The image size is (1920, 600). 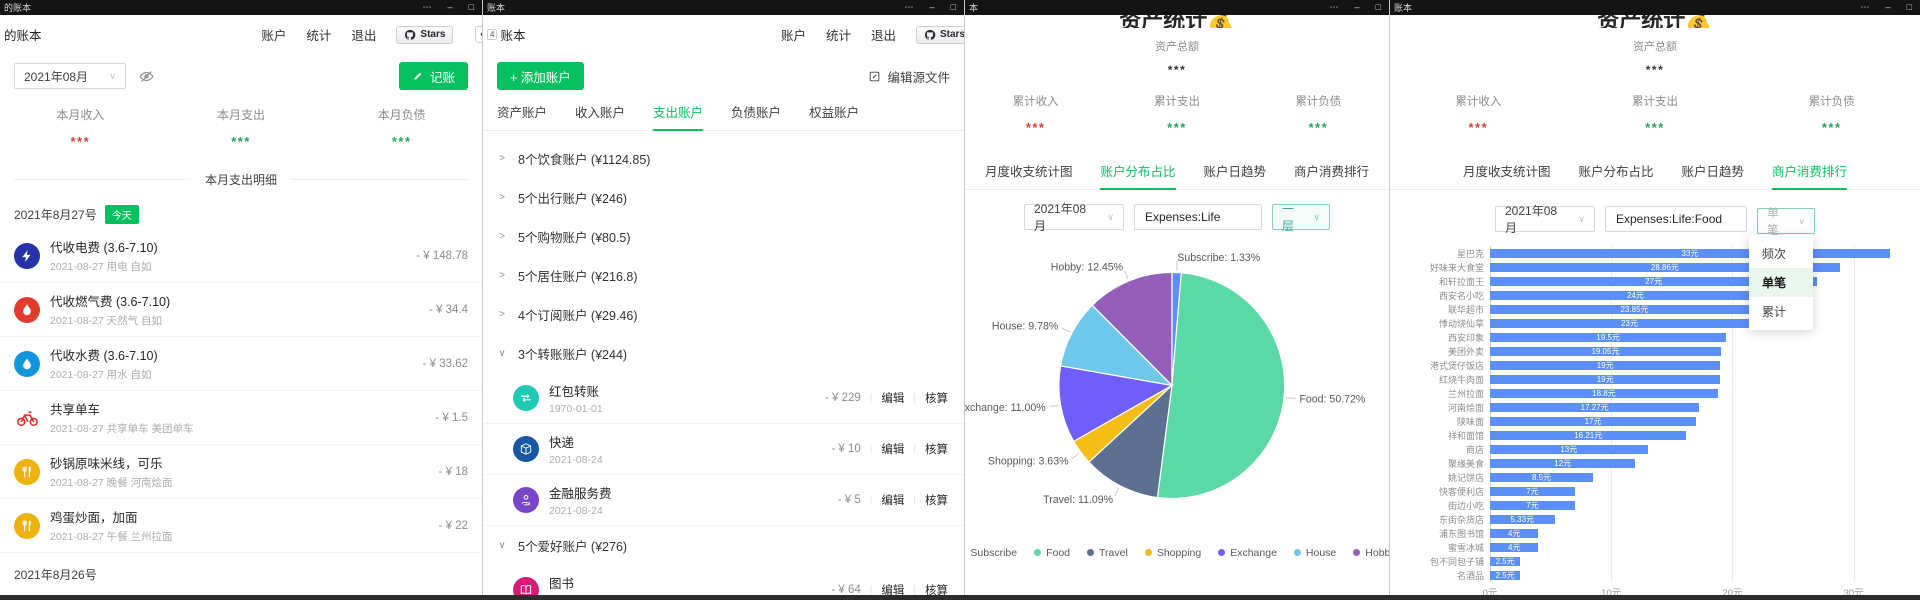 What do you see at coordinates (241, 526) in the screenshot?
I see `transaction-row: 鸡蛋炒面，加面 2021-08-27 午餐 兰州拉面 - ¥ 22` at bounding box center [241, 526].